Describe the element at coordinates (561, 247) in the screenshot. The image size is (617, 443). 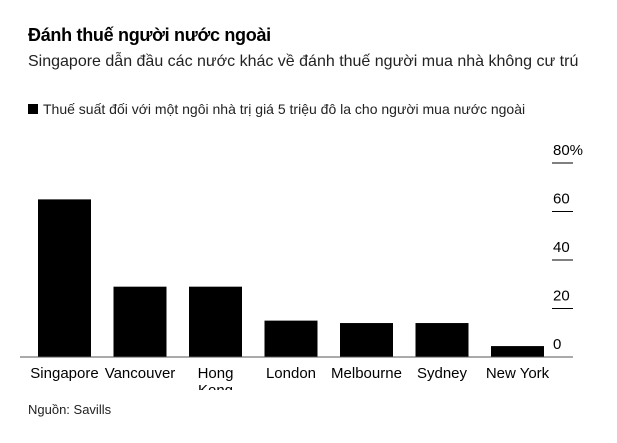
I see `y-tick-label: 40` at that location.